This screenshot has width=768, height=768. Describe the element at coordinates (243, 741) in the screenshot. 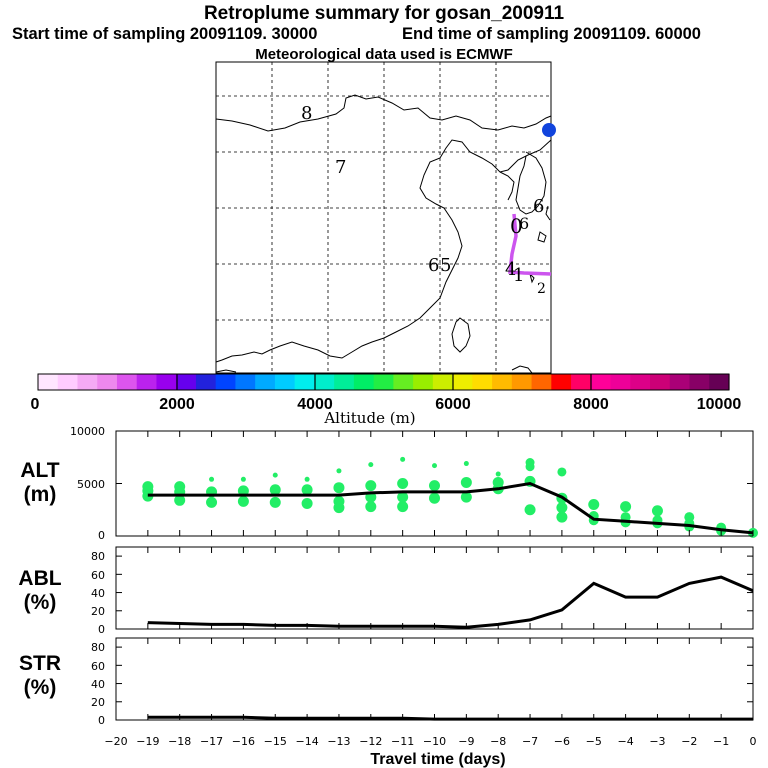

I see `x-tick-label: −16` at that location.